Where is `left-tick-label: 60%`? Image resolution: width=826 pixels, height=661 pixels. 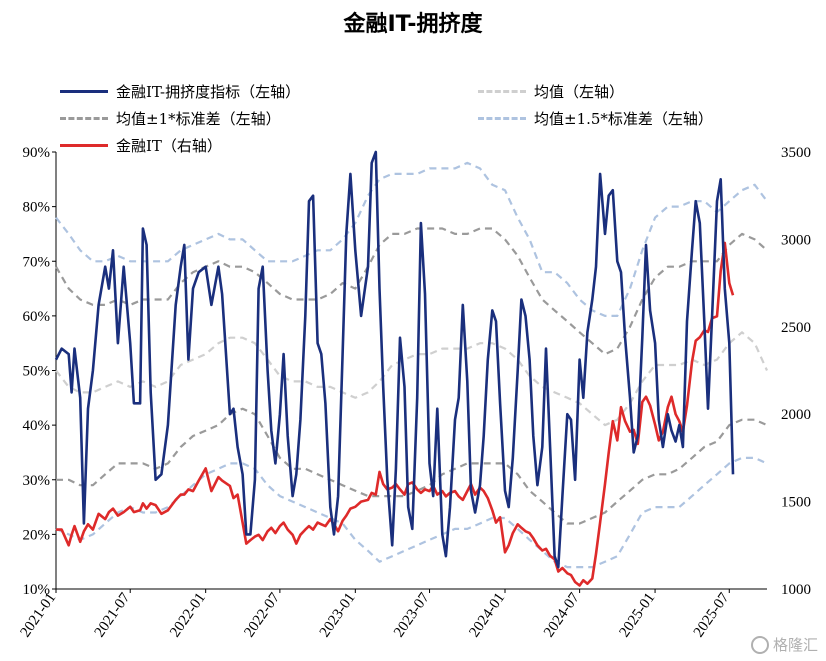 left-tick-label: 60% is located at coordinates (37, 317).